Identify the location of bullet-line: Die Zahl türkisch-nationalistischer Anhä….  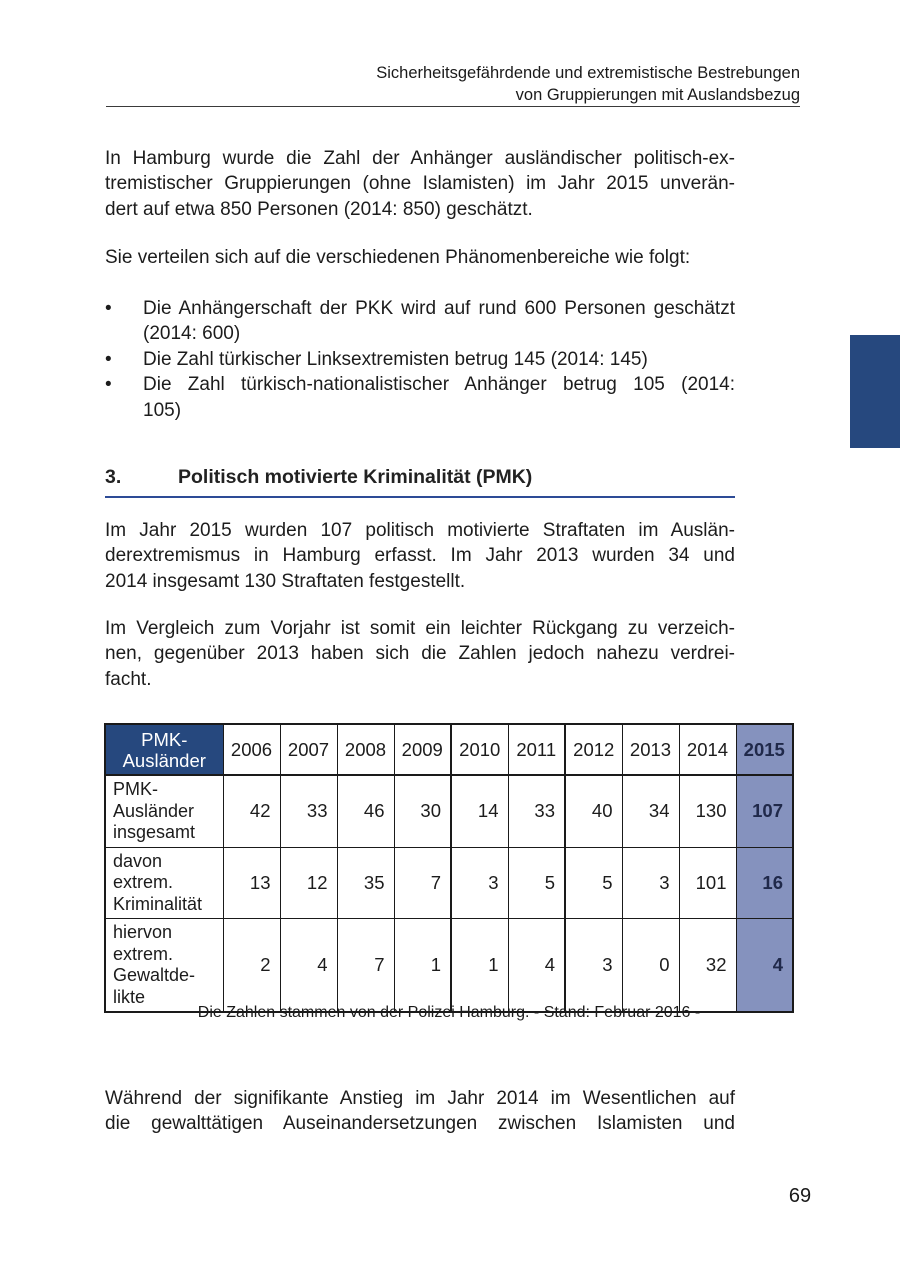
(439, 385).